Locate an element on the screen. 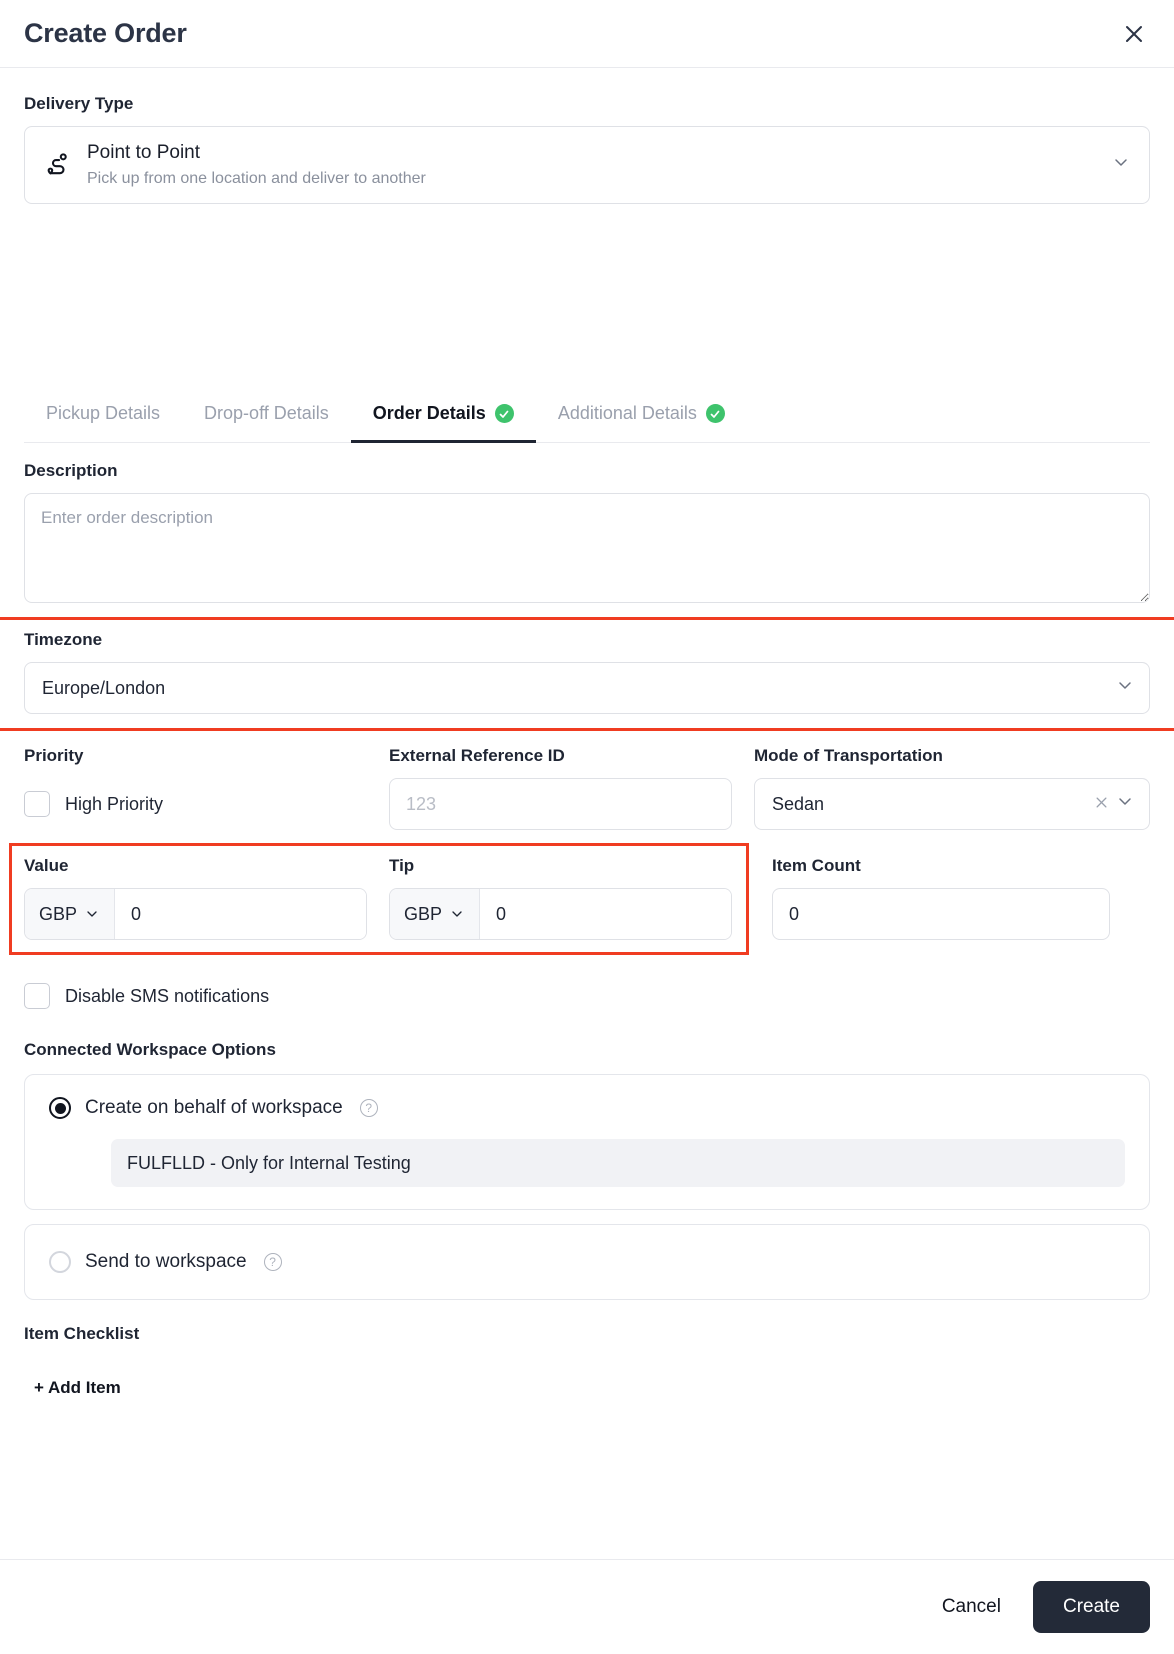 This screenshot has width=1174, height=1654. mode-of-transportation-field: Mode of Transportation Sedan is located at coordinates (952, 788).